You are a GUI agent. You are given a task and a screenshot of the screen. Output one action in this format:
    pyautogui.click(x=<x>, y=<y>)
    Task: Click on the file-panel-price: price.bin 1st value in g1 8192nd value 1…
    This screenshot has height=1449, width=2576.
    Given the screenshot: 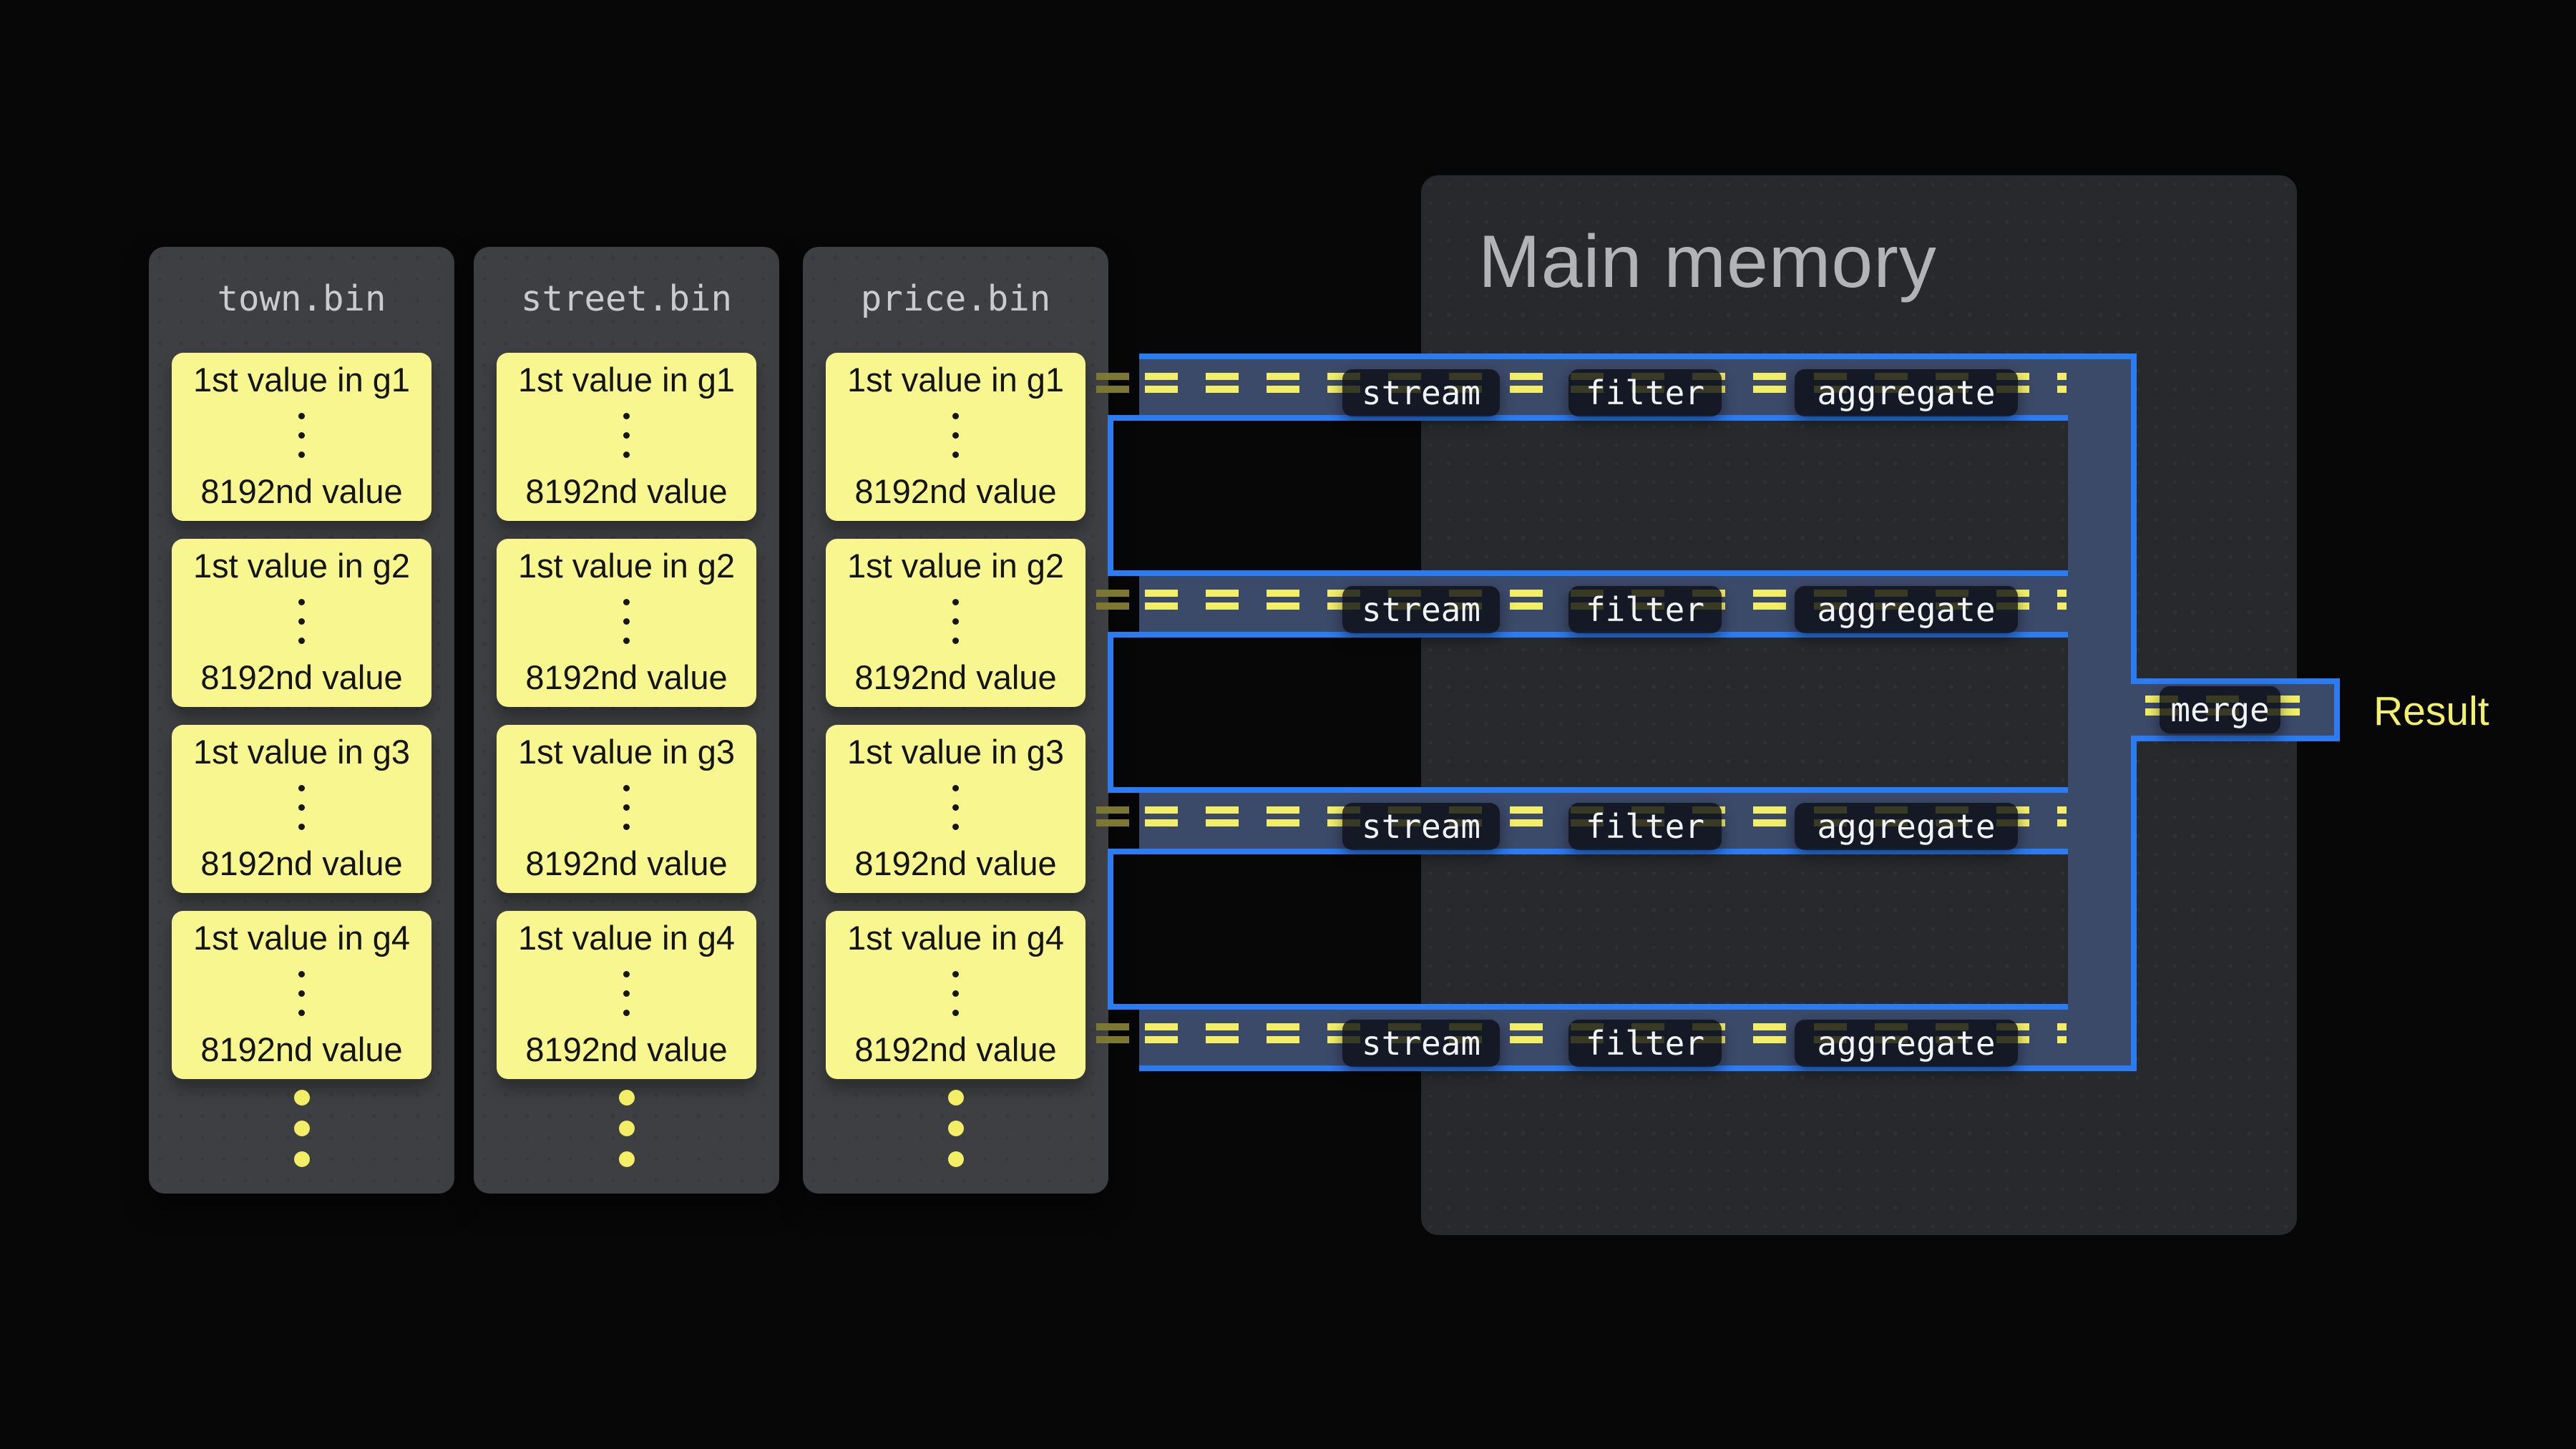 What is the action you would take?
    pyautogui.click(x=955, y=720)
    